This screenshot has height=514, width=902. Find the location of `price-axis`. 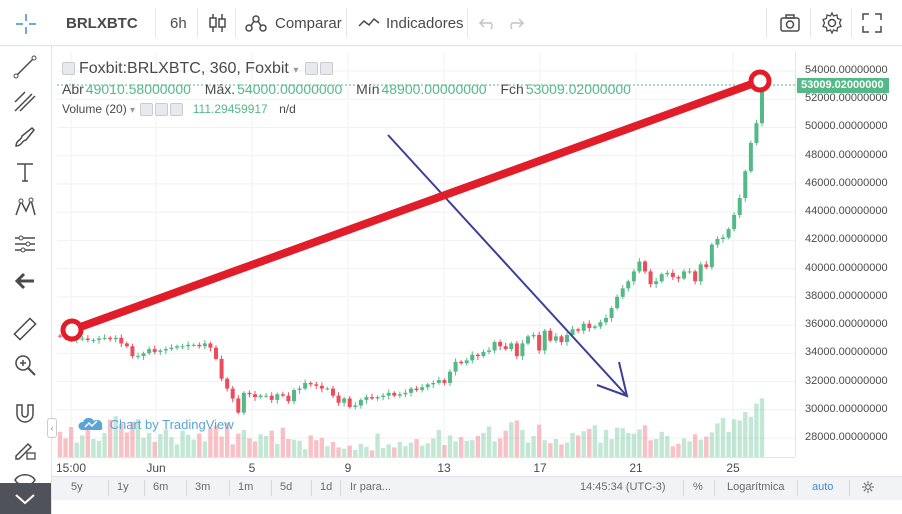

price-axis is located at coordinates (848, 254).